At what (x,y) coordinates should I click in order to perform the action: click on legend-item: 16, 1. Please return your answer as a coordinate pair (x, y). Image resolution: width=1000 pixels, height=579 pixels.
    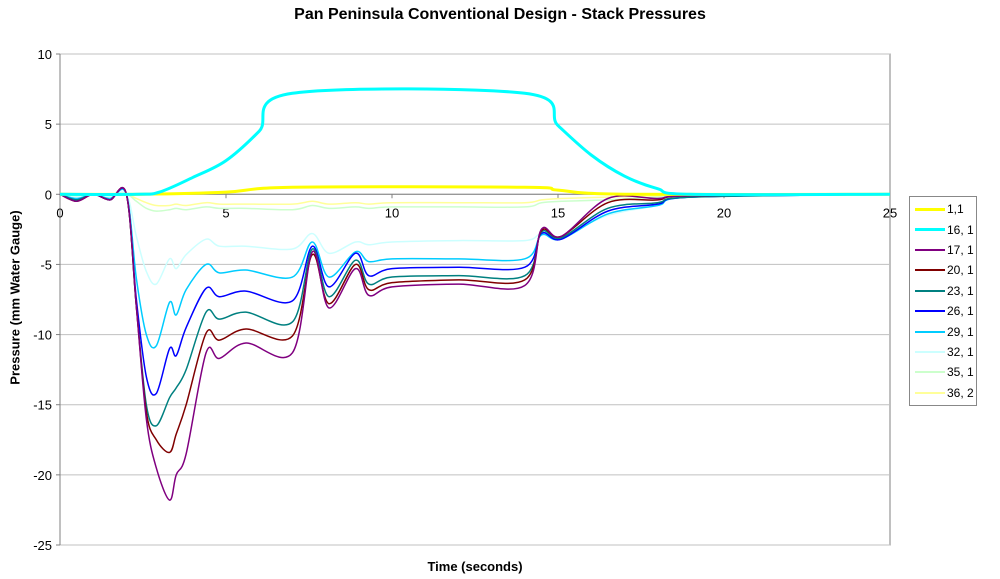
    Looking at the image, I should click on (943, 229).